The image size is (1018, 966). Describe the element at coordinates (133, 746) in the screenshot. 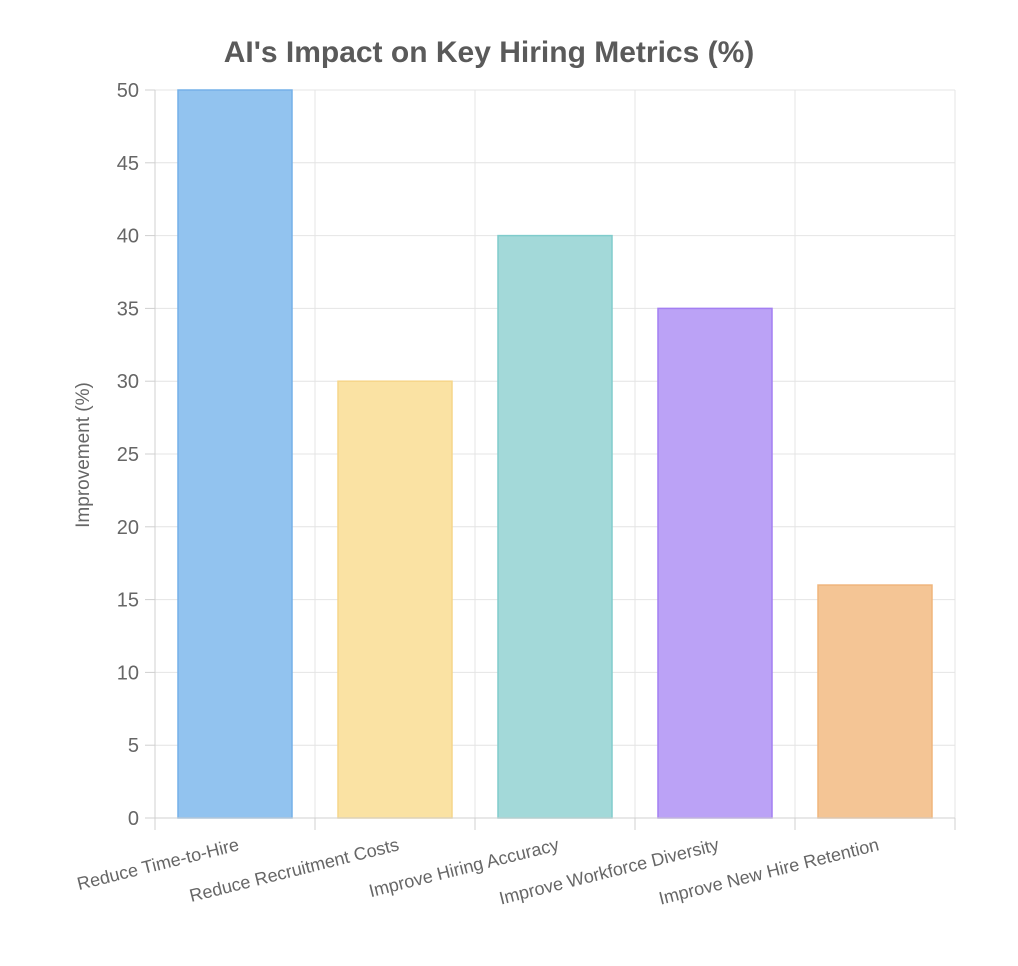

I see `y-tick-label: 5` at that location.